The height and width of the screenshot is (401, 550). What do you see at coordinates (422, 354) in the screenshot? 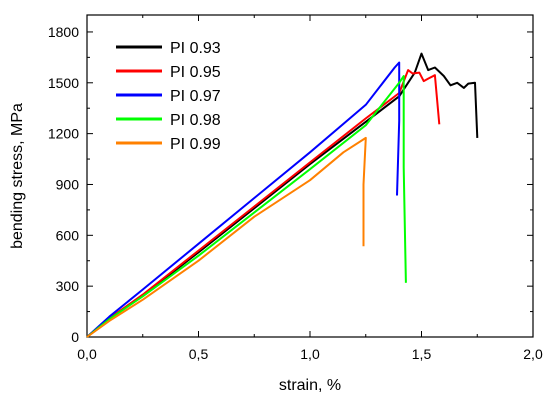
I see `x-tick-label: 1,5` at bounding box center [422, 354].